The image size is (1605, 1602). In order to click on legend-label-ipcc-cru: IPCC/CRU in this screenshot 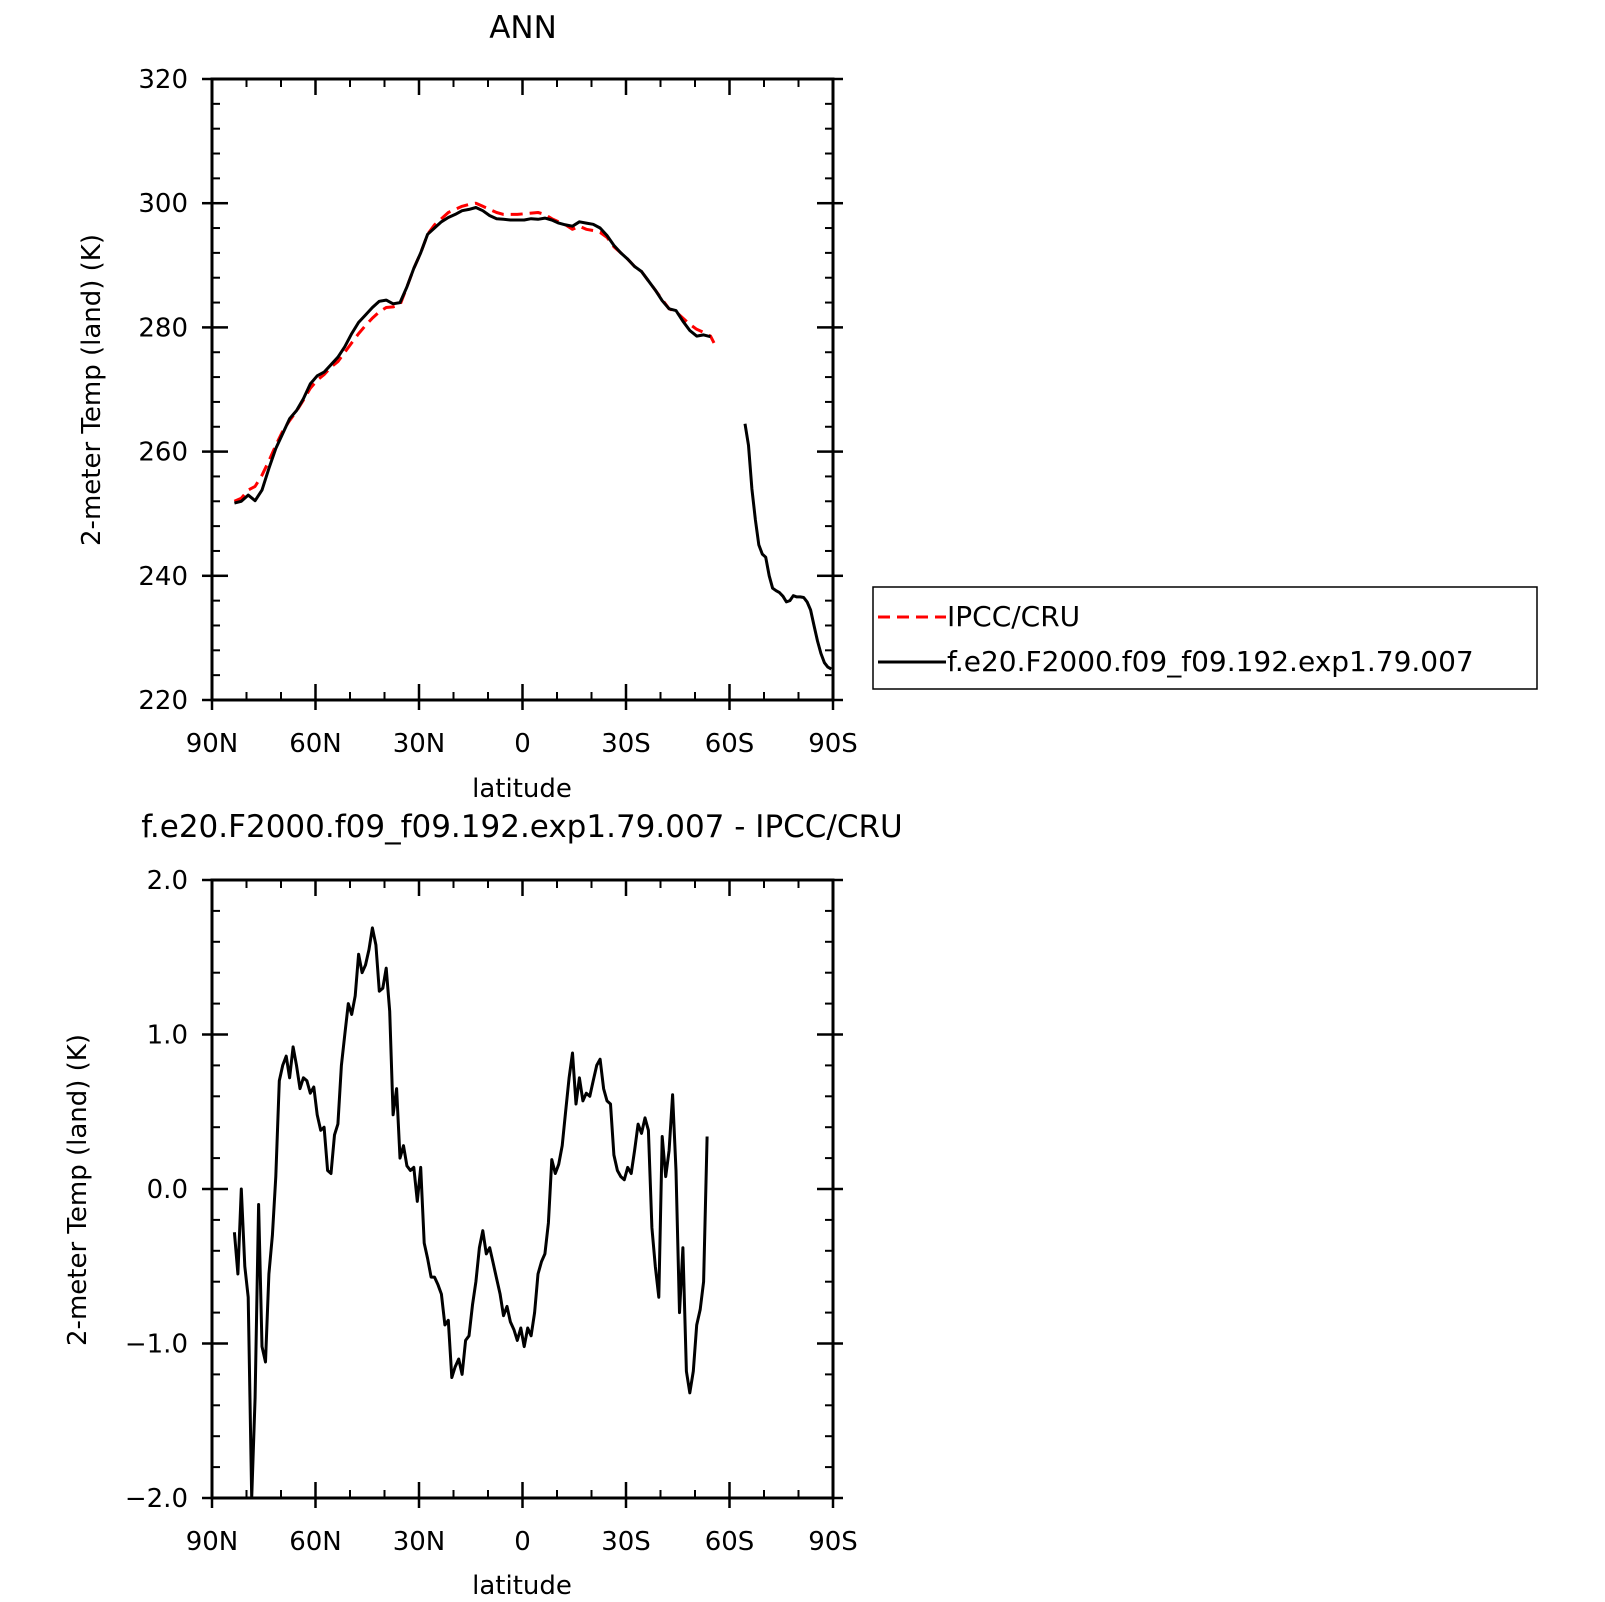, I will do `click(1013, 616)`.